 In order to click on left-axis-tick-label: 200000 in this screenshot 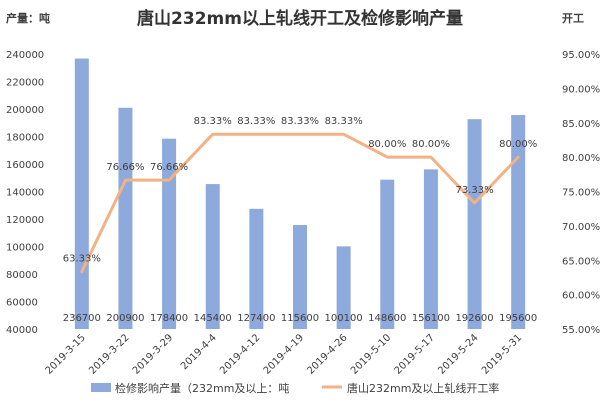, I will do `click(25, 110)`.